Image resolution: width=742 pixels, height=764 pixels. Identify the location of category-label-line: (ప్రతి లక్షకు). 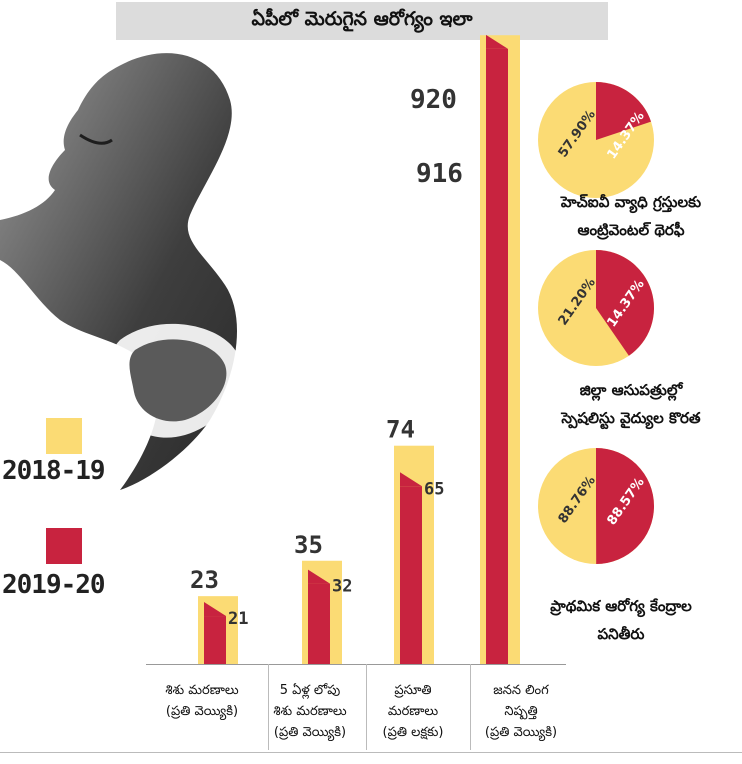
(413, 732).